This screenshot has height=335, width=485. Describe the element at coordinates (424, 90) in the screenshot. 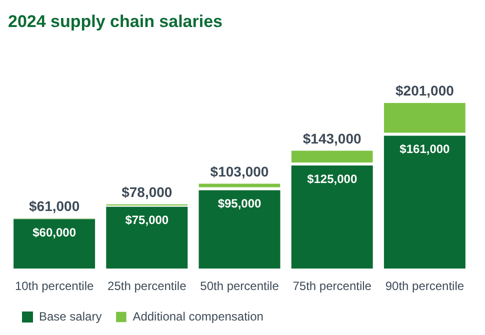

I see `total-label: $201,000` at that location.